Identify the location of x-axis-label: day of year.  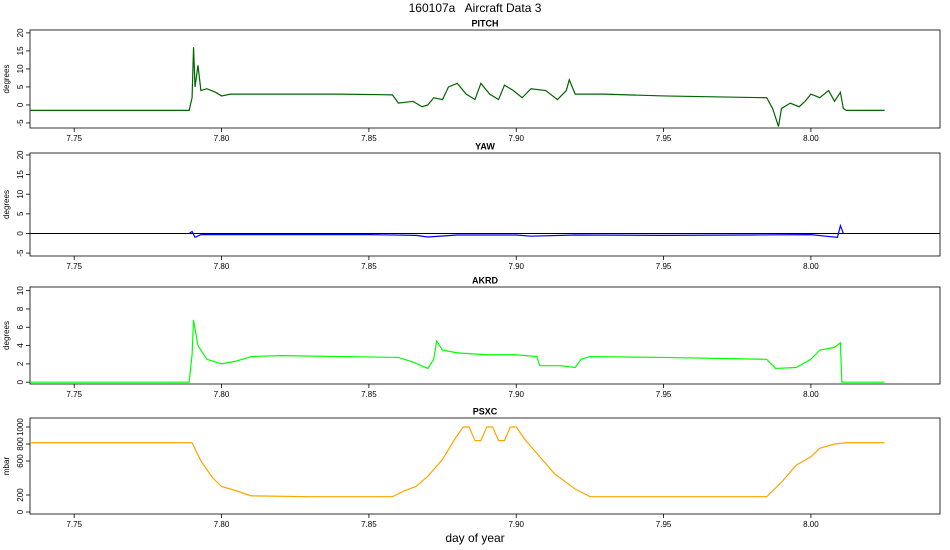
(474, 538).